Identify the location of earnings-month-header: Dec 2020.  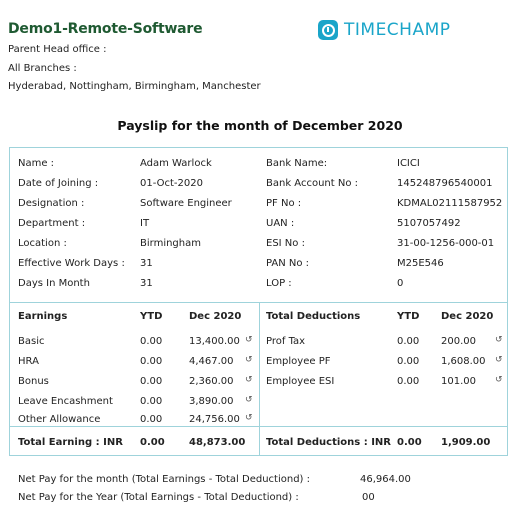
(215, 316).